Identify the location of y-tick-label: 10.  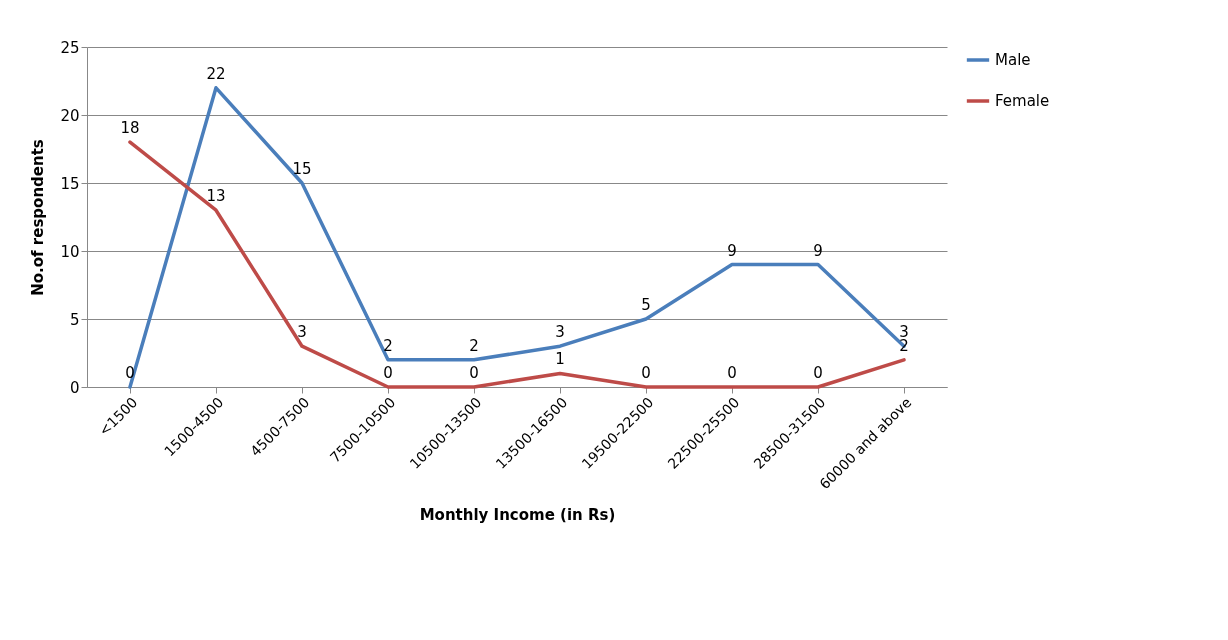
(70, 251).